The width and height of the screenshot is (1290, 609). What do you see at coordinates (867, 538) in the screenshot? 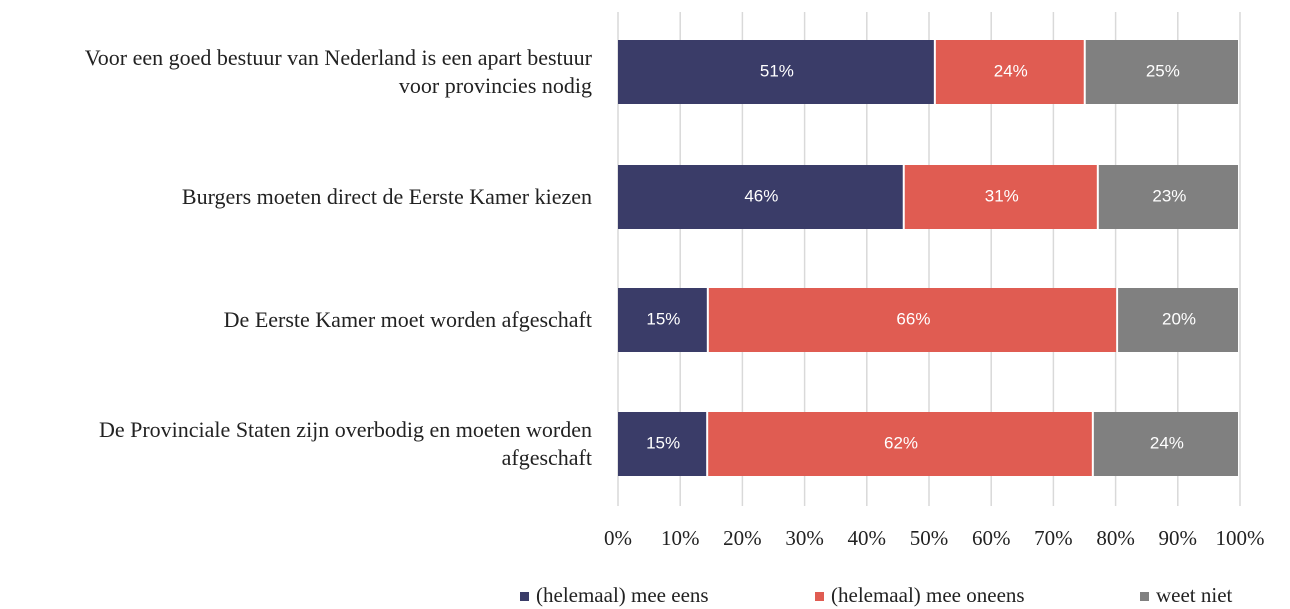
I see `x-tick-label: 40%` at bounding box center [867, 538].